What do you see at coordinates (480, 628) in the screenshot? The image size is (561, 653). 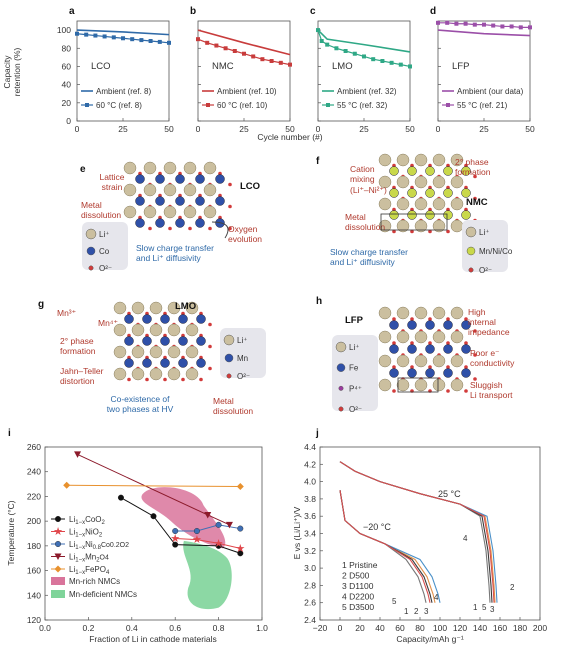 I see `x-tick-label: 140` at bounding box center [480, 628].